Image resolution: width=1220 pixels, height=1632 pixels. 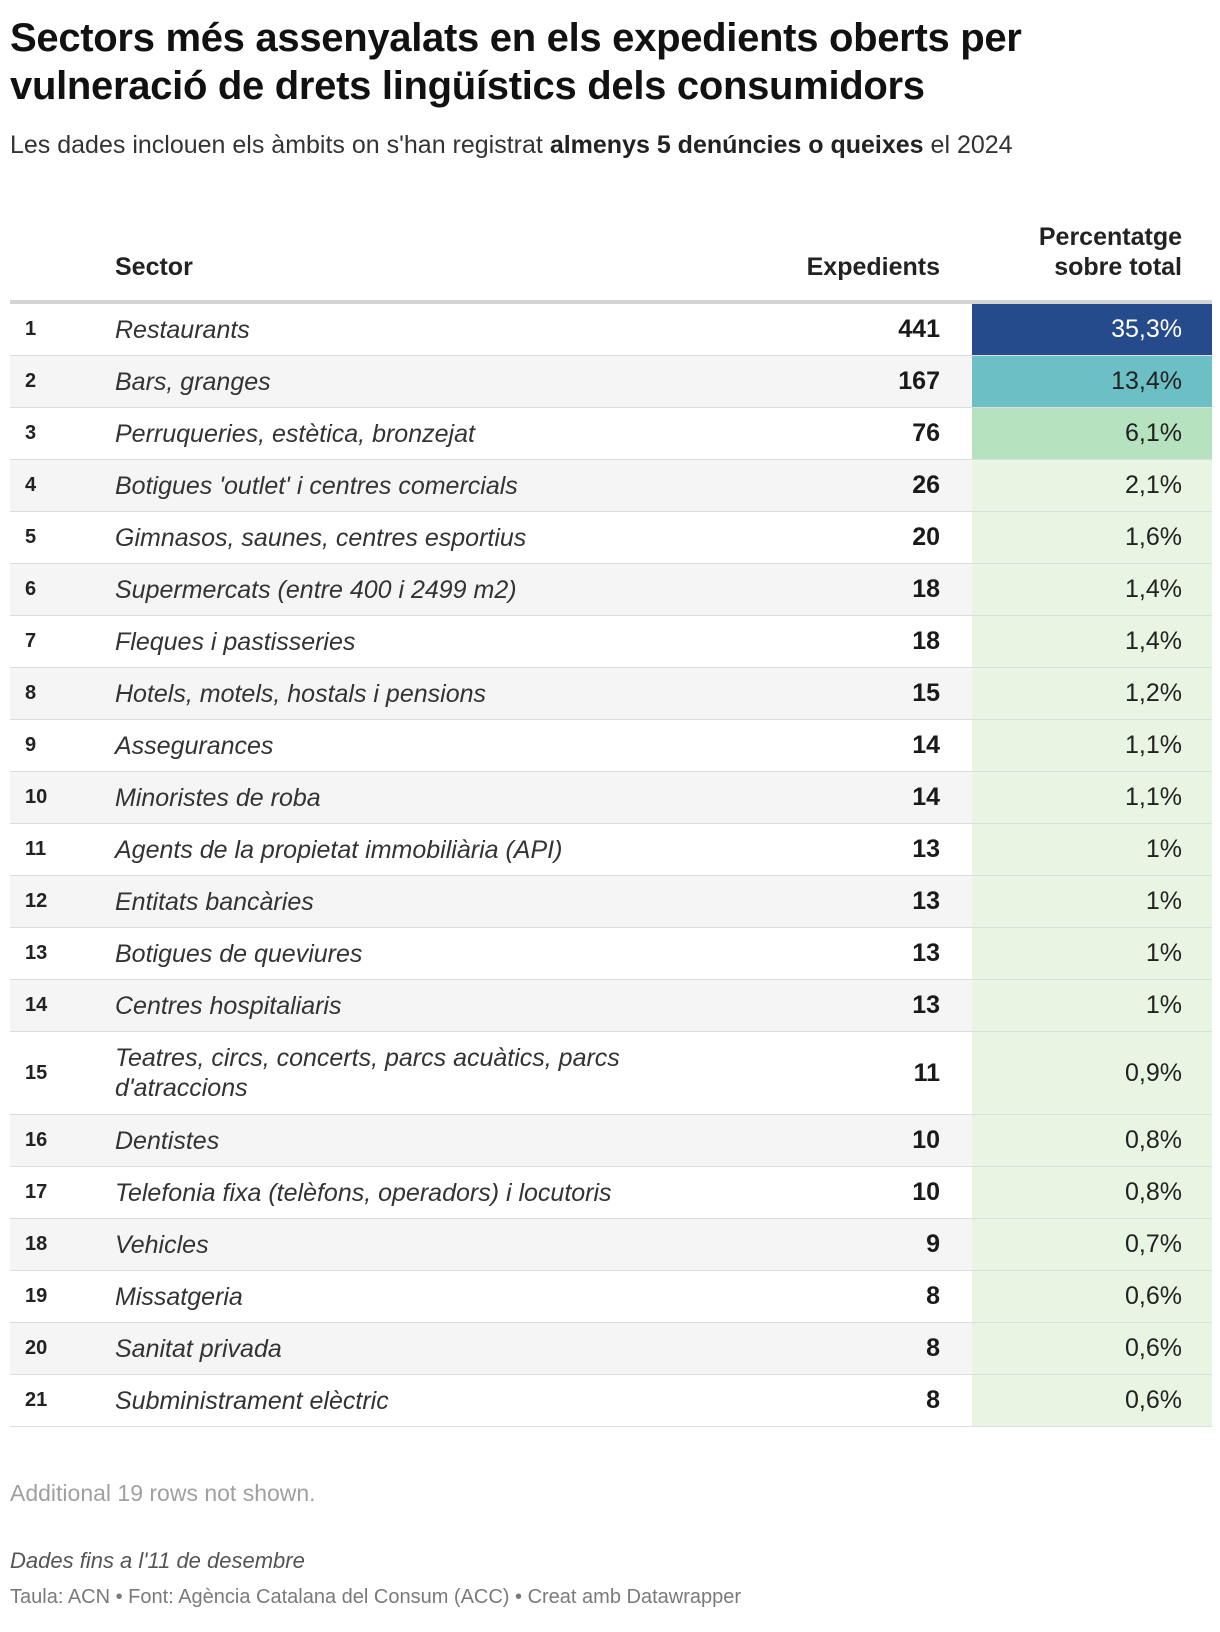 I want to click on row-rank: 6, so click(x=31, y=589).